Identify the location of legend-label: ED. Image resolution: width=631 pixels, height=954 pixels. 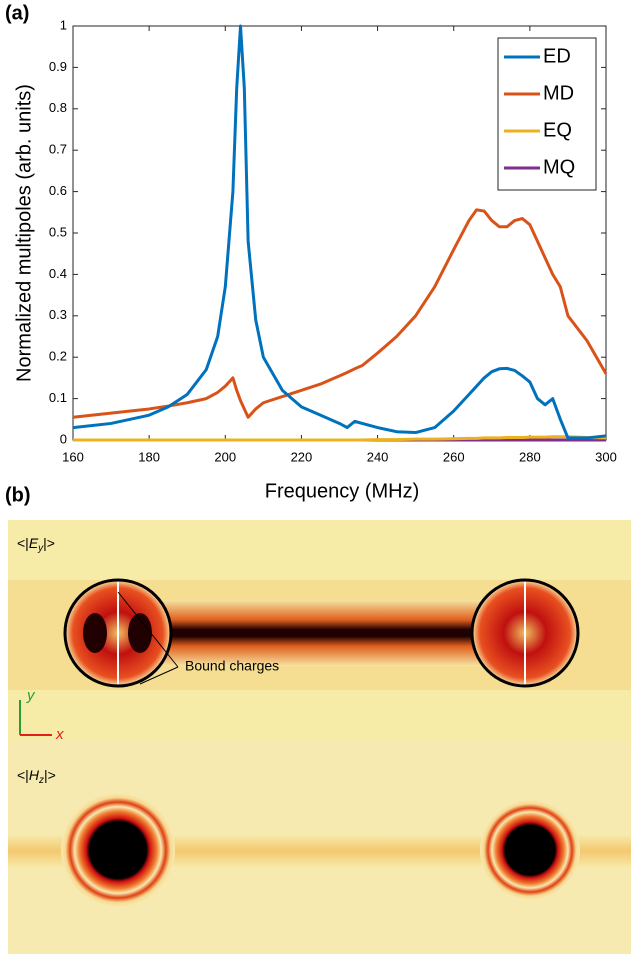
(557, 56).